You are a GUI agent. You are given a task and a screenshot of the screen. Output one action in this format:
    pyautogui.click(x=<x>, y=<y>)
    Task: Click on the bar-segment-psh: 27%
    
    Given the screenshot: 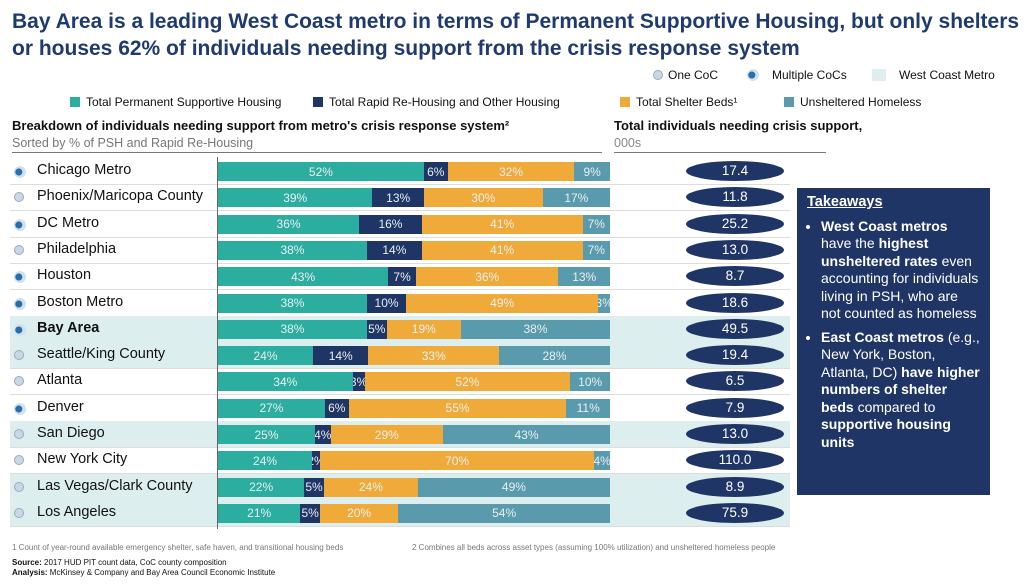 What is the action you would take?
    pyautogui.click(x=271, y=408)
    